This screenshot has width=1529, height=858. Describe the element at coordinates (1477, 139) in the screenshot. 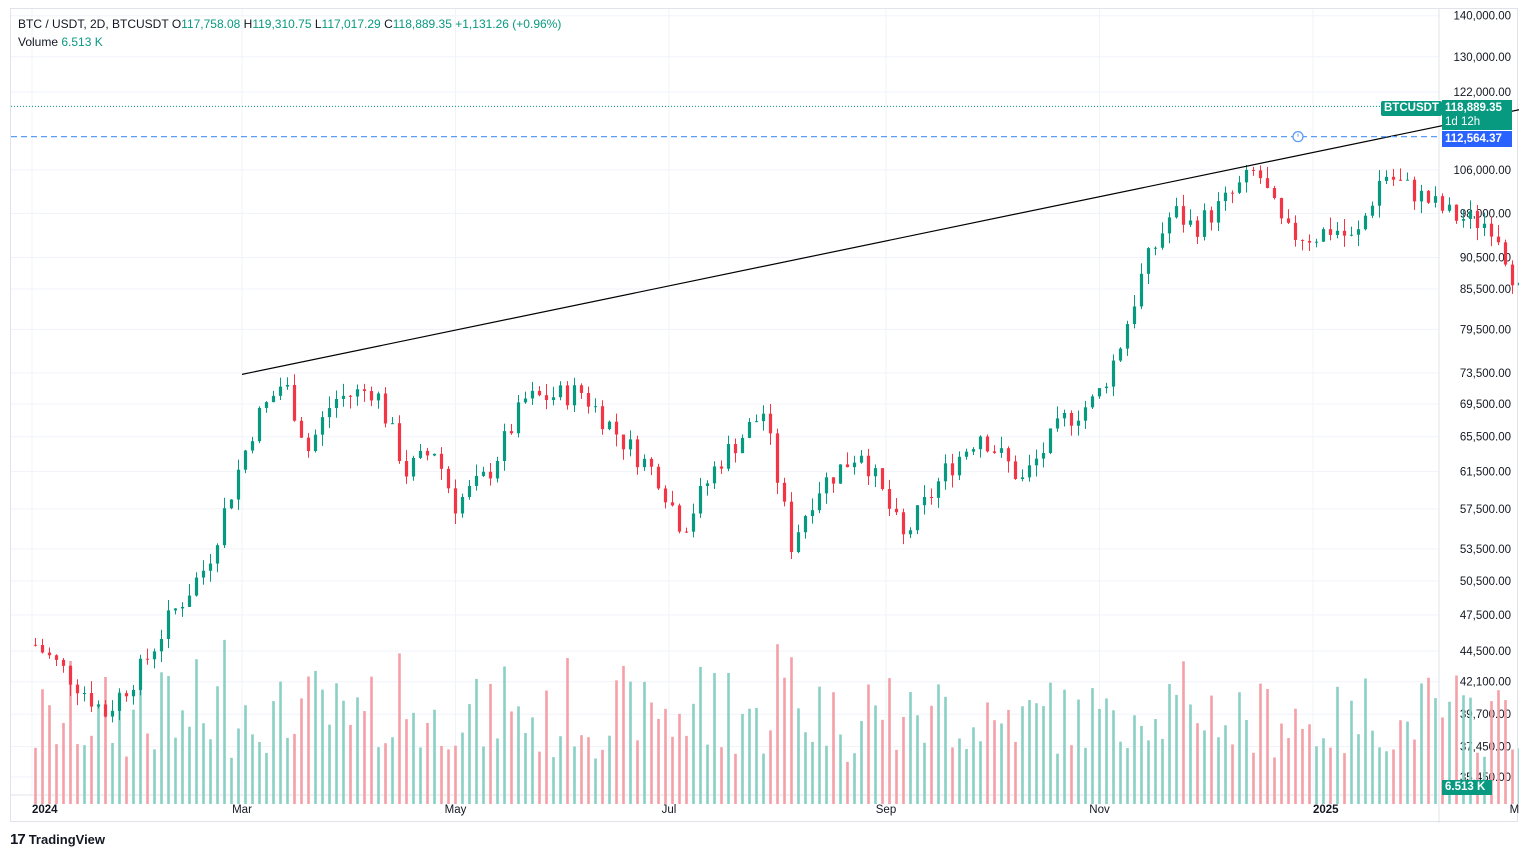

I see `alert-price-tag: 112,564.37` at that location.